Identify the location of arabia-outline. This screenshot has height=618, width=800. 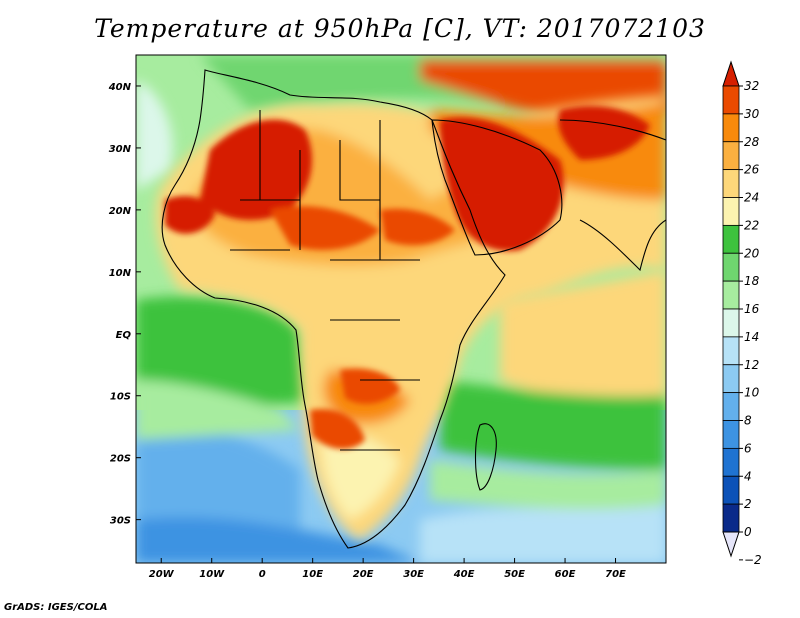
(497, 187).